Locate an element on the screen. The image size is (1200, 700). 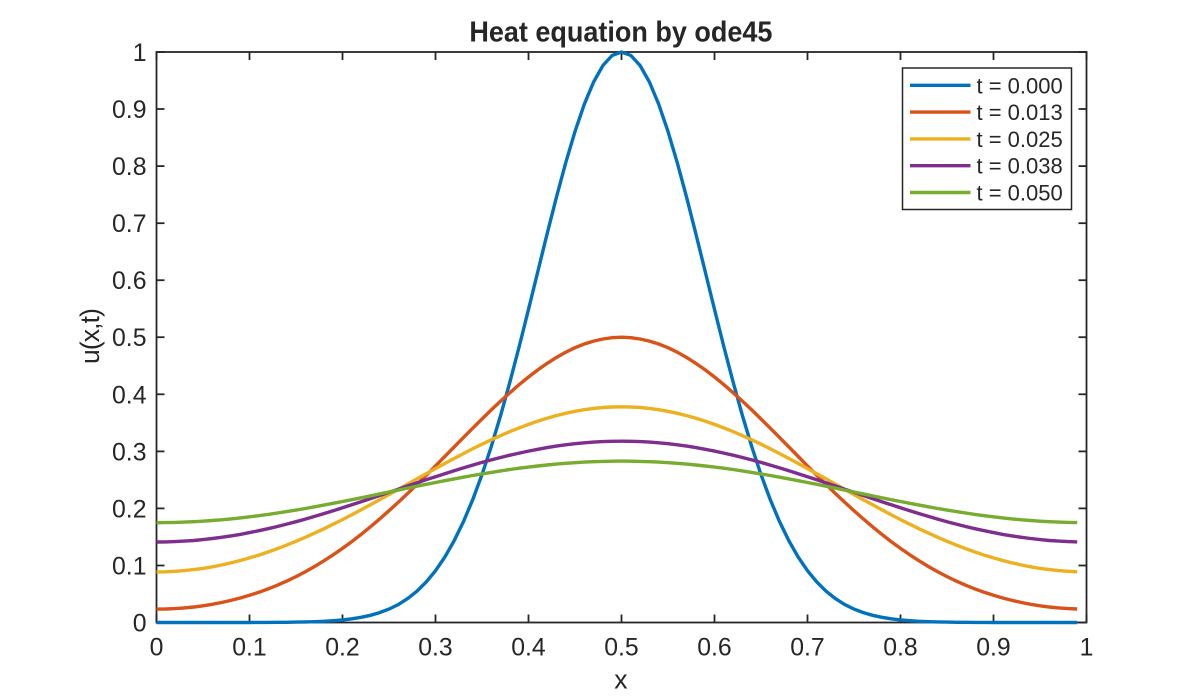
svg-text: t = 0.050 is located at coordinates (1020, 193).